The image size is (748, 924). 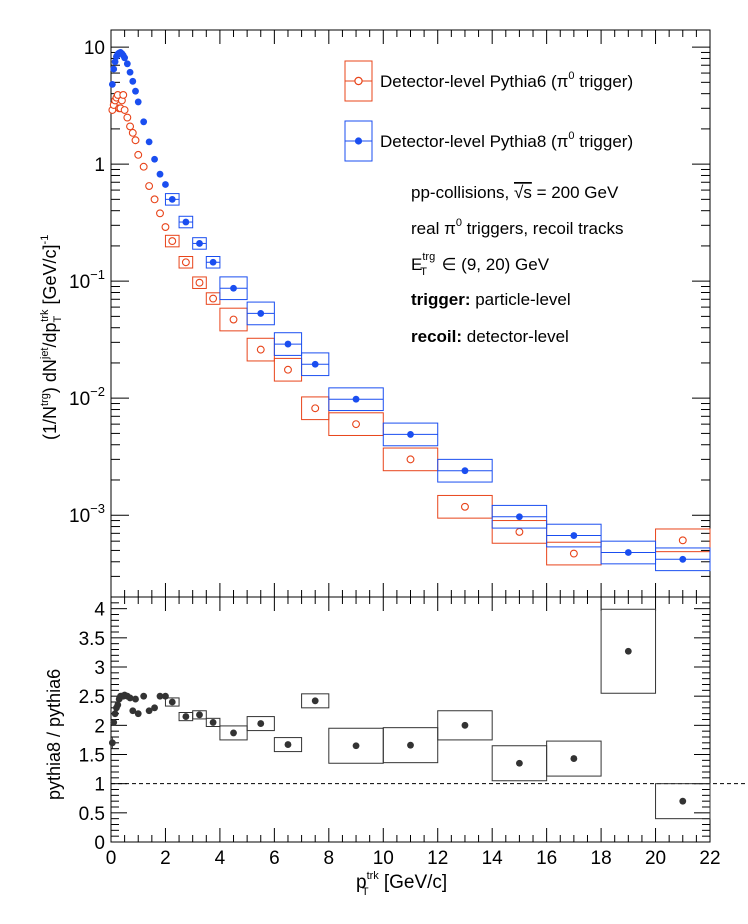 I want to click on x-tick-label: 8, so click(x=329, y=858).